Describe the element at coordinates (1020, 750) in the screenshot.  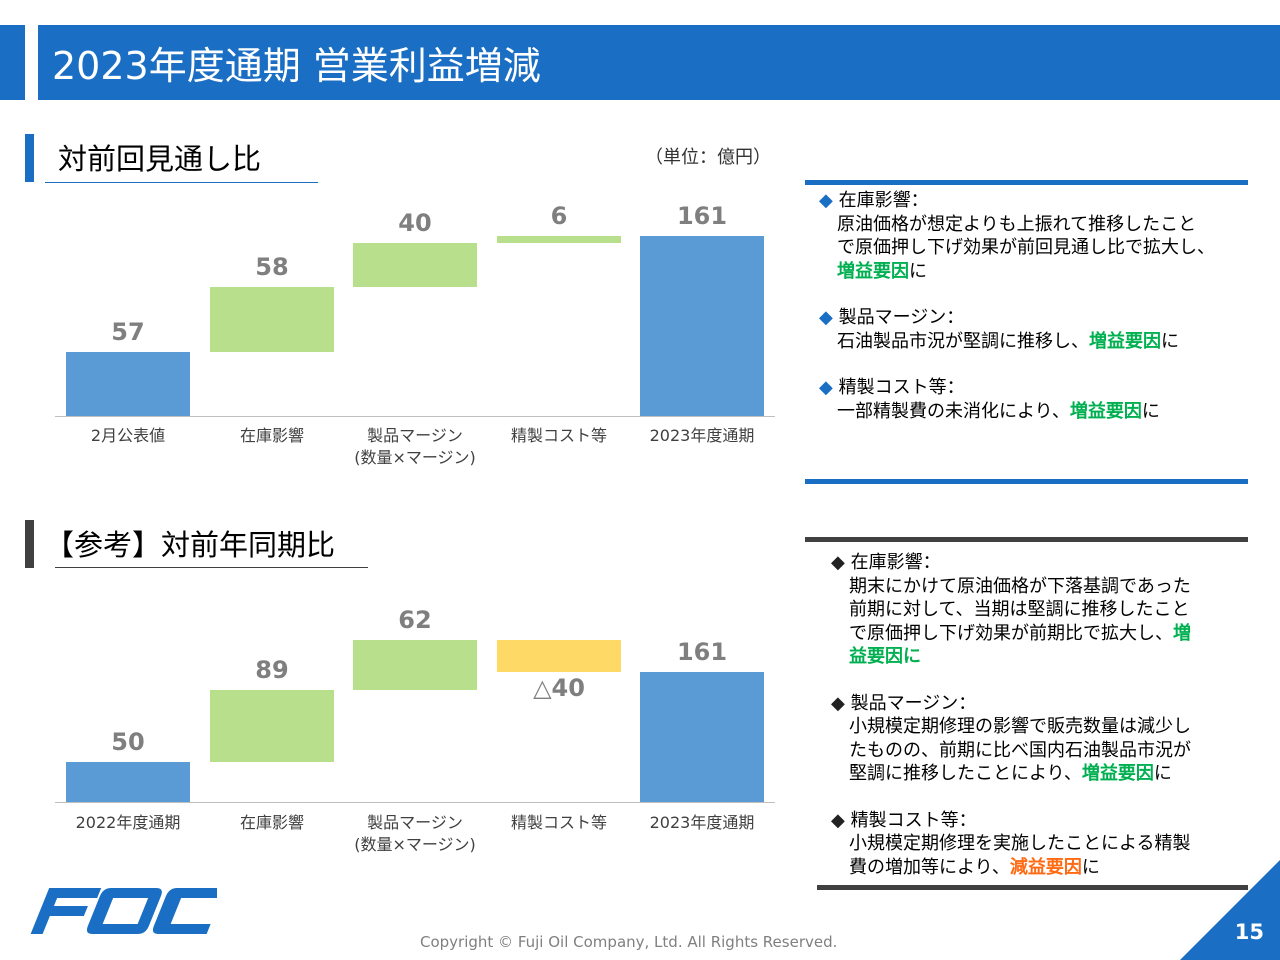
I see `note-line: たものの、前期に比べ国内石油製品市況が` at that location.